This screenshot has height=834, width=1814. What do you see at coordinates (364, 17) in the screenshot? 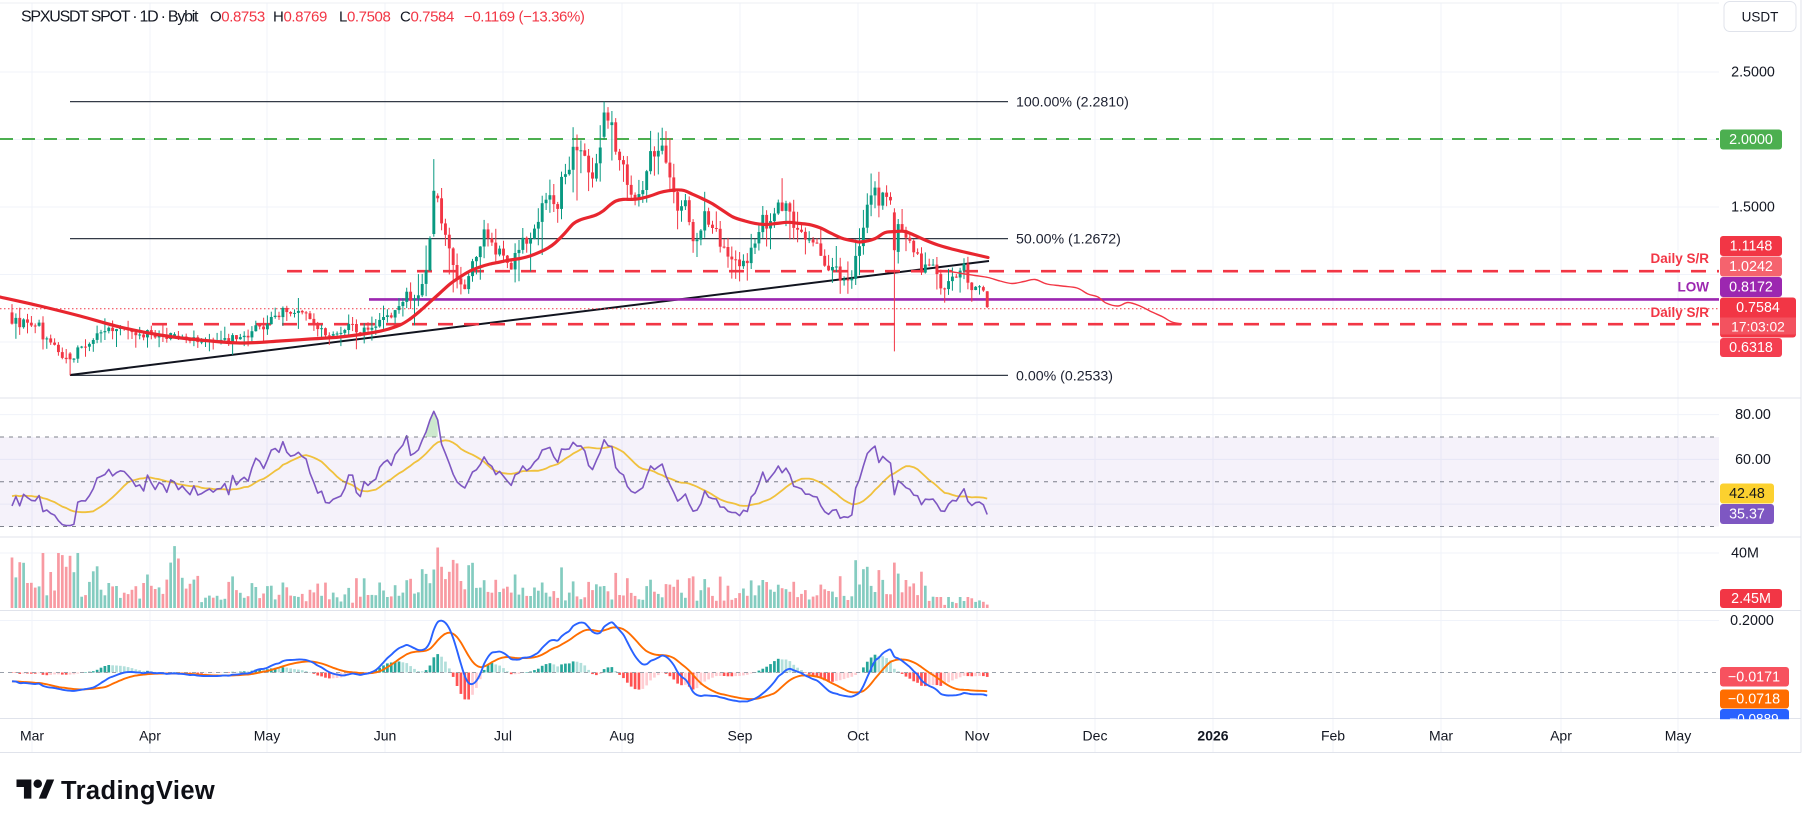
I see `svg-text: L0.7508` at bounding box center [364, 17].